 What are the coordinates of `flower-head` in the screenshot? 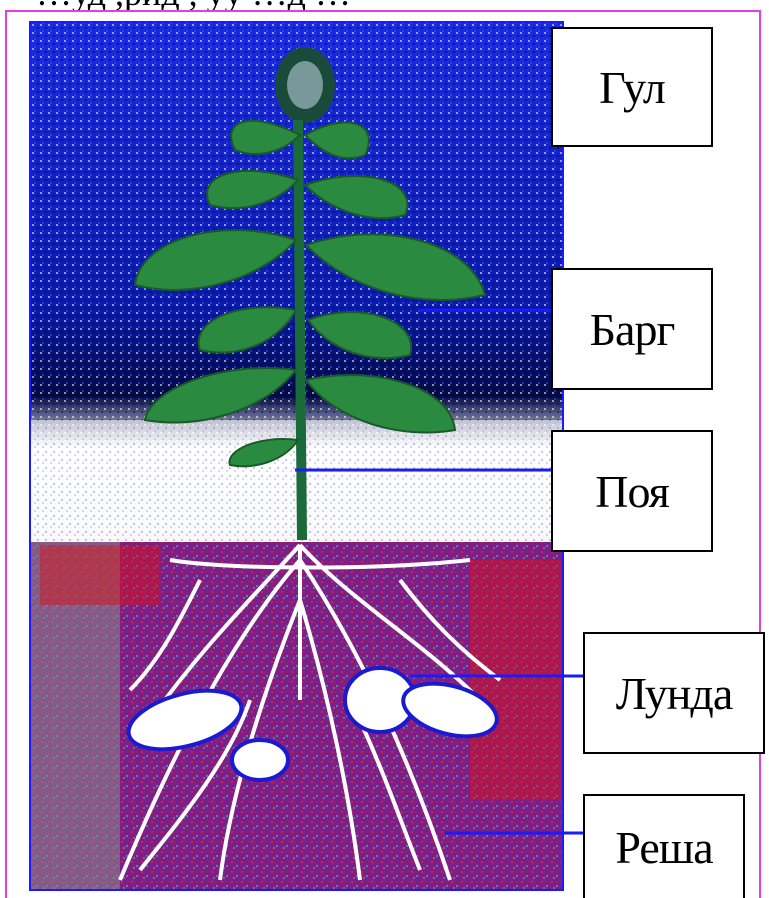 It's located at (305, 85).